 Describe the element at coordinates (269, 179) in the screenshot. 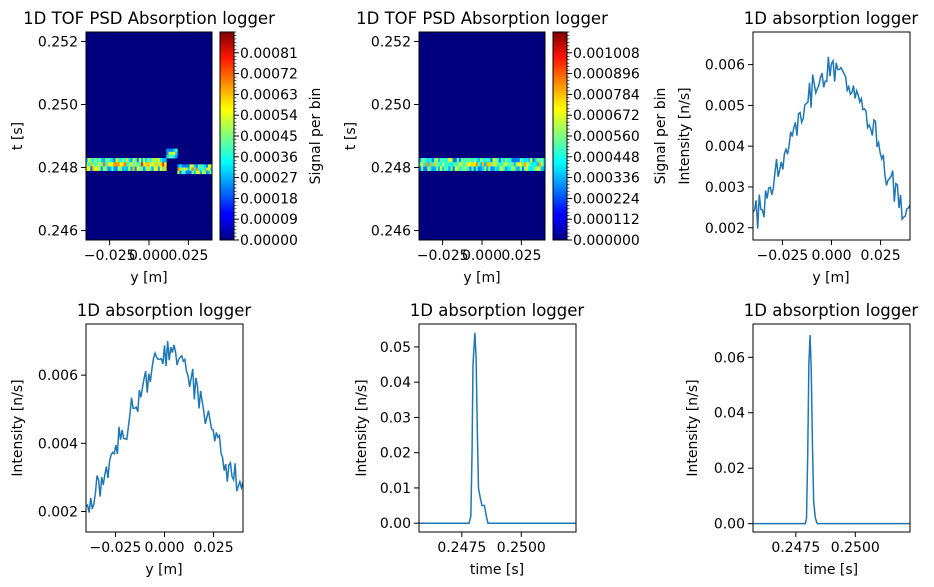

I see `colorbar-tick-label: 0.00027` at that location.